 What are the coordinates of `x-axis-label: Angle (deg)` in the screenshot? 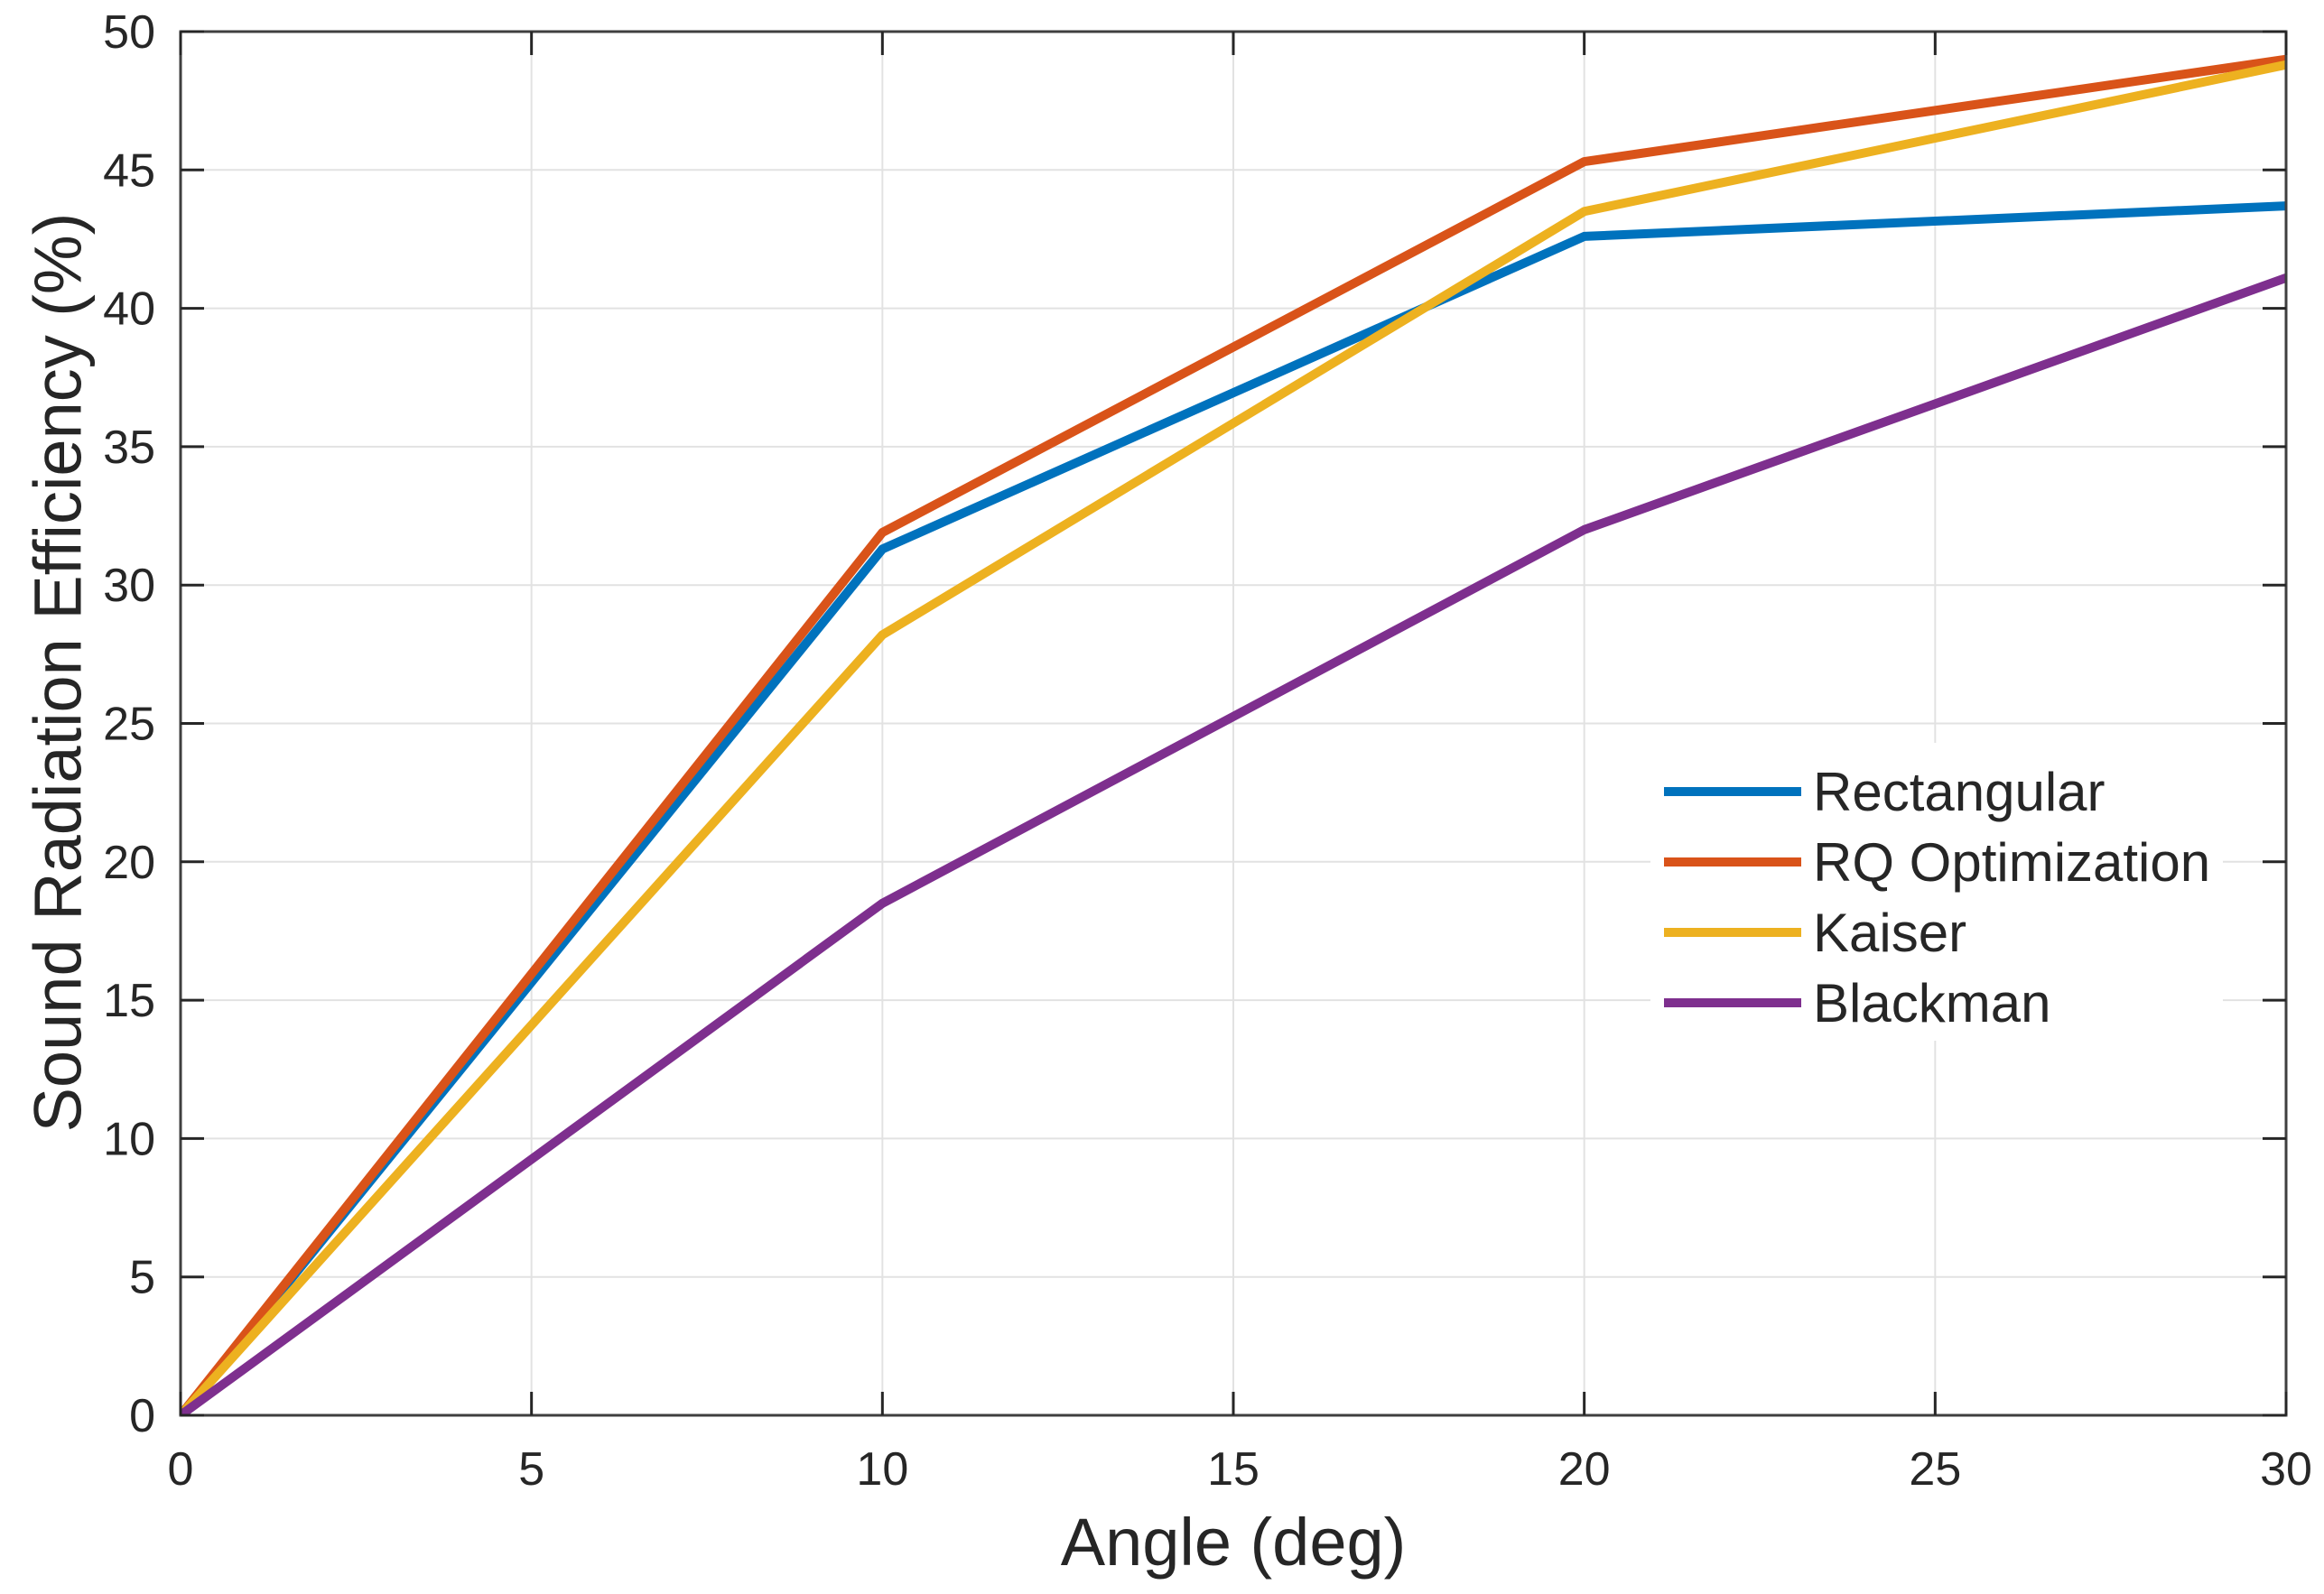 It's located at (1233, 1543).